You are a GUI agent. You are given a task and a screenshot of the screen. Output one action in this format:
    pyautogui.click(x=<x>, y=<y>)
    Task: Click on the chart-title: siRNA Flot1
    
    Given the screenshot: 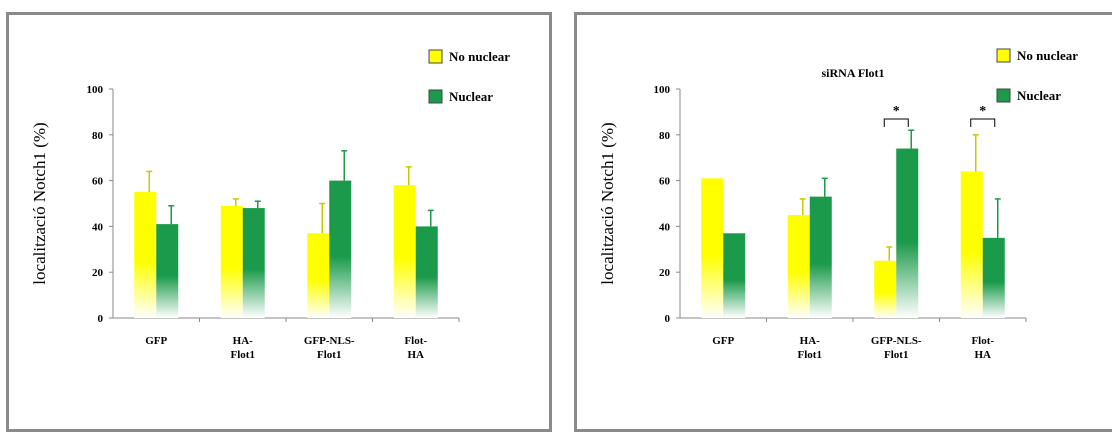 What is the action you would take?
    pyautogui.click(x=853, y=73)
    